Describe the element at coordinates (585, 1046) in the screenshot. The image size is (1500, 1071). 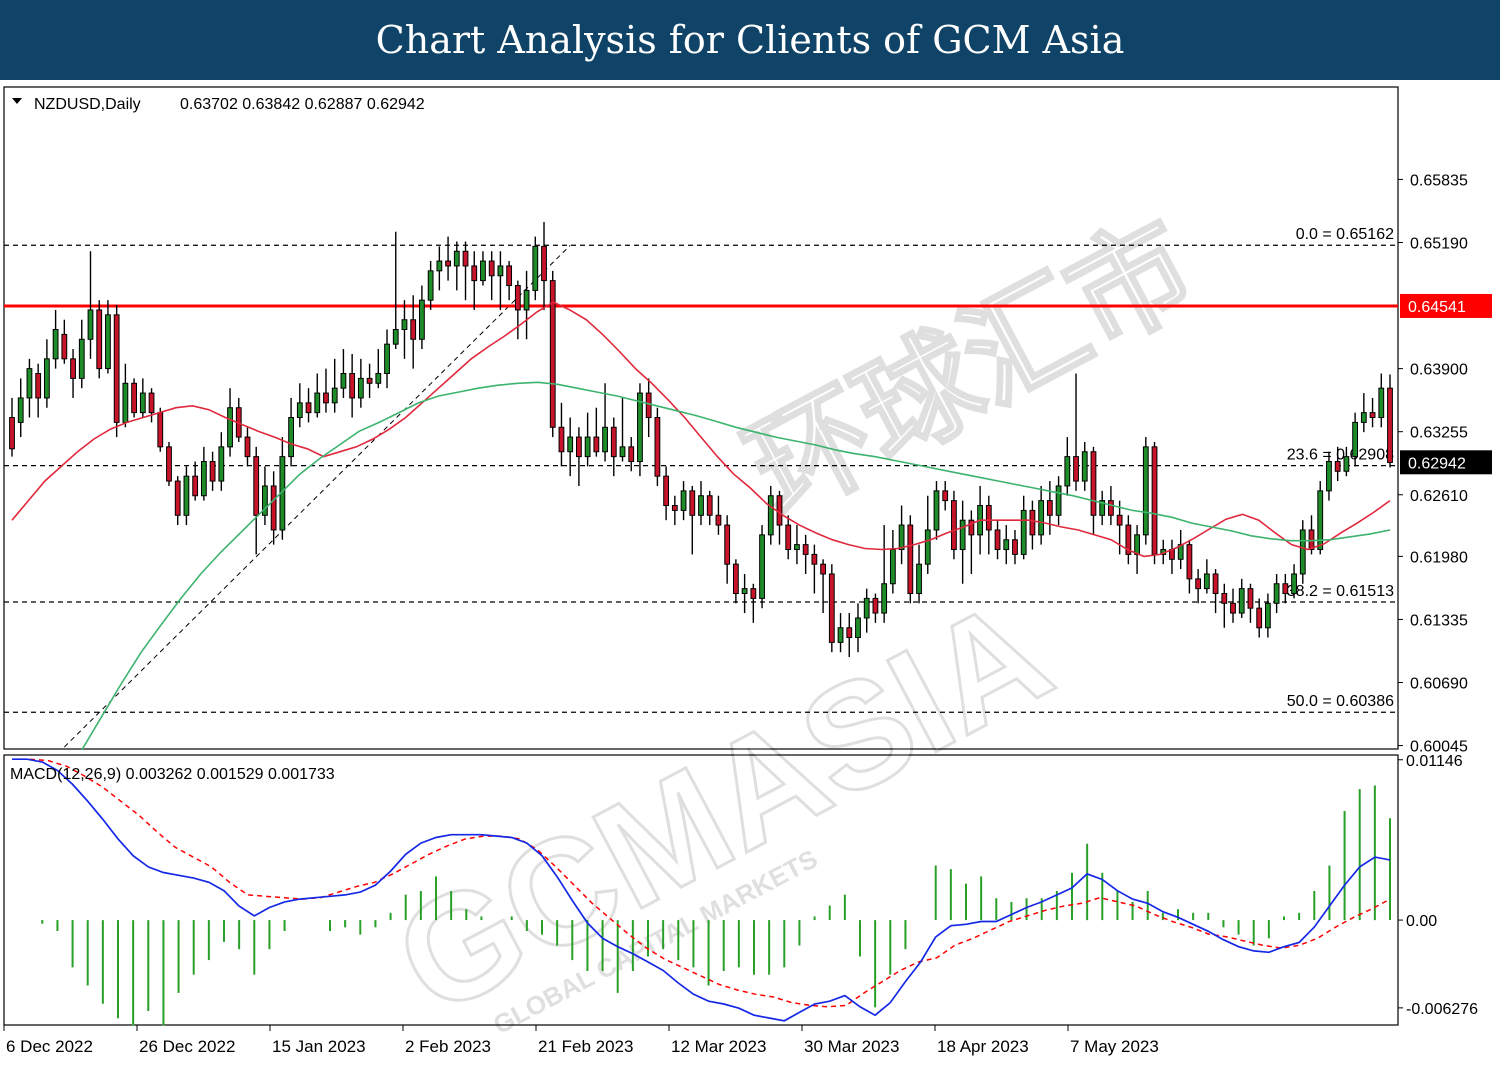
I see `x-tick-label: 21 Feb 2023` at that location.